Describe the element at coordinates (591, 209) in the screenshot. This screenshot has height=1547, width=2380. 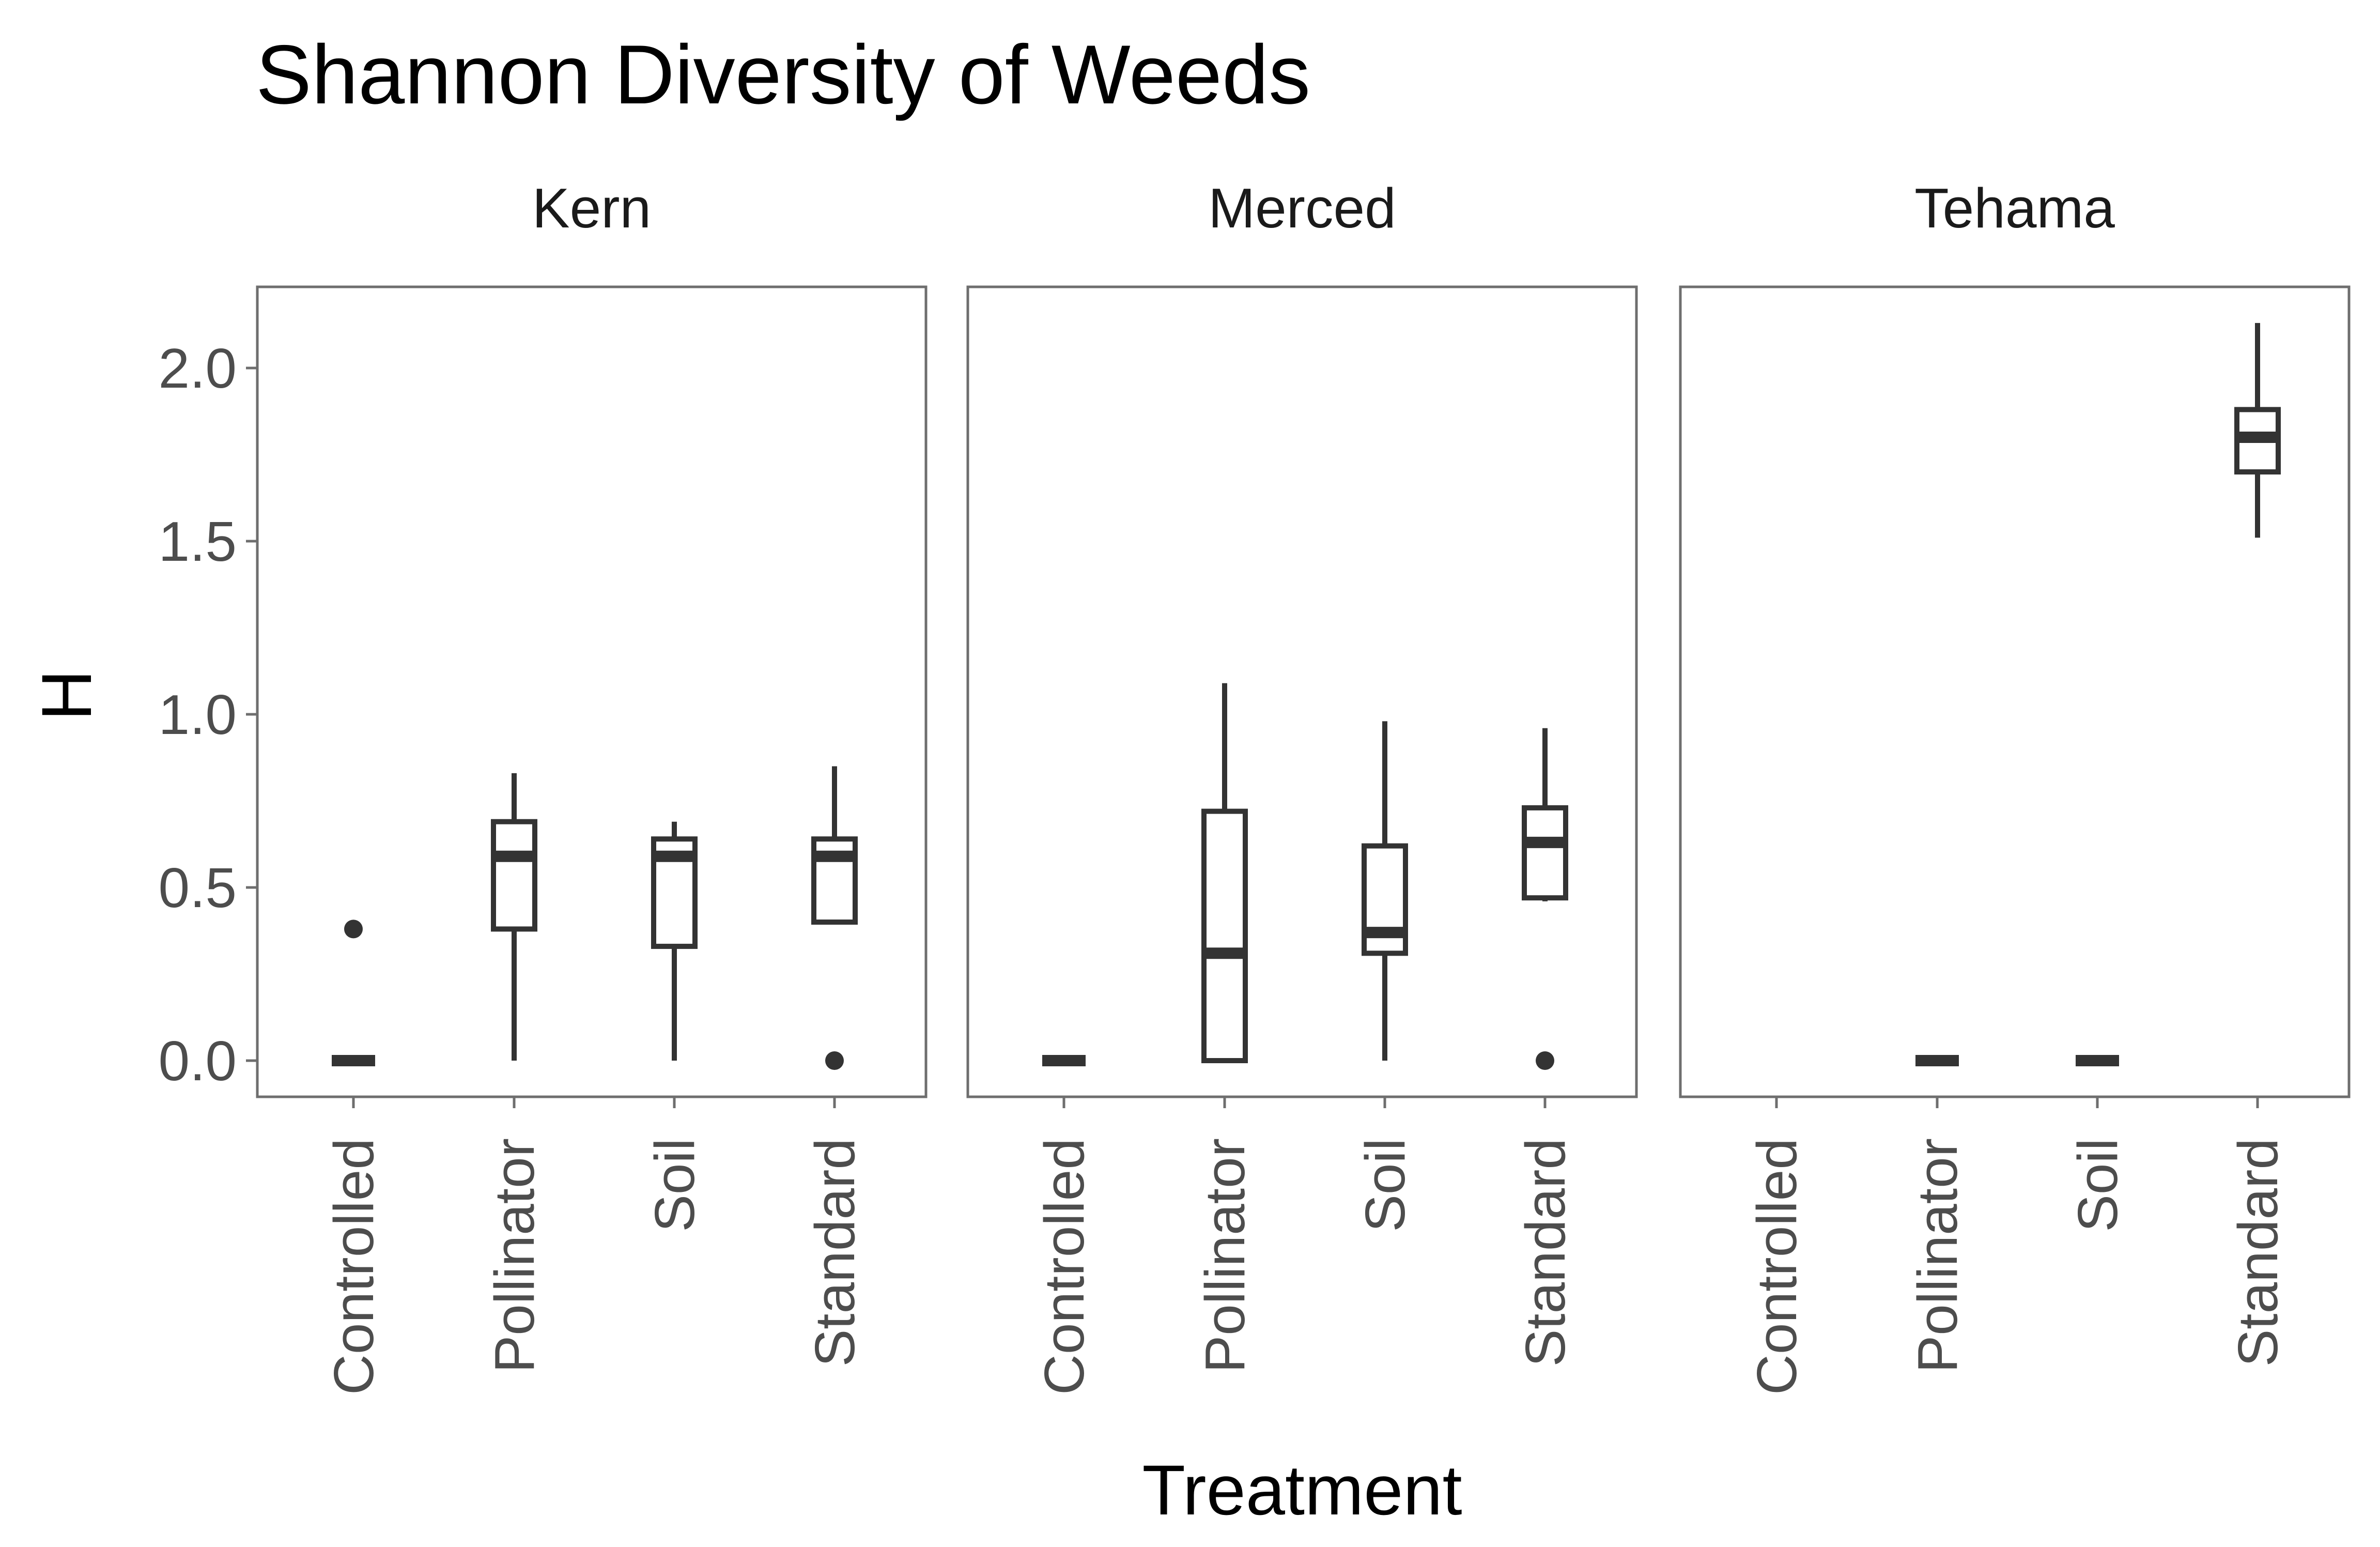
I see `facet-label: Kern` at that location.